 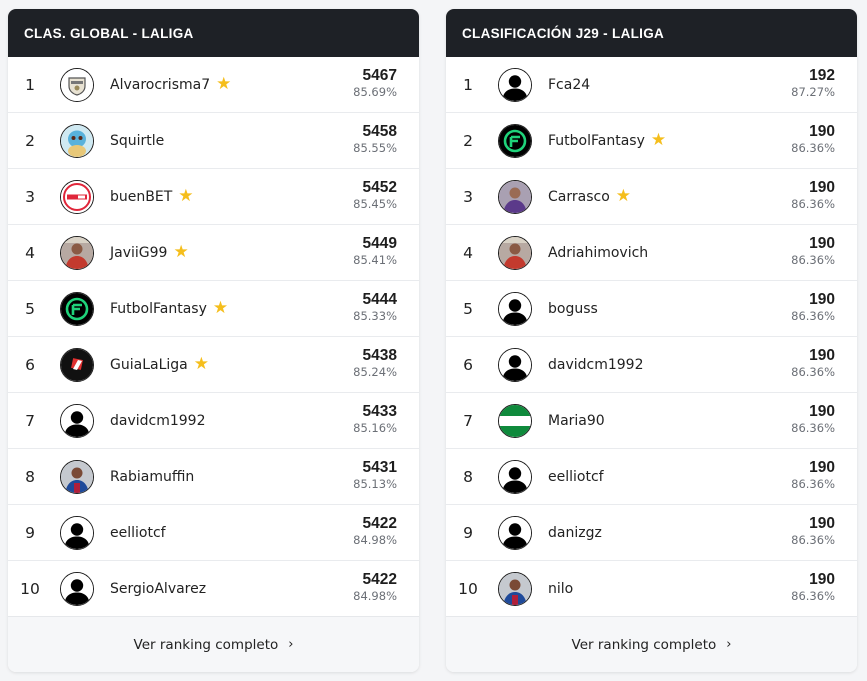 What do you see at coordinates (515, 420) in the screenshot?
I see `flag-icon` at bounding box center [515, 420].